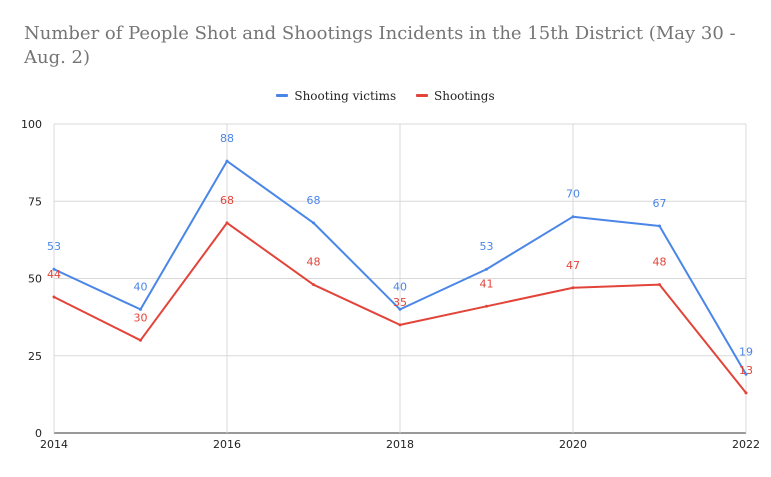 The image size is (771, 477). Describe the element at coordinates (746, 393) in the screenshot. I see `data-point-shootings-2022` at that location.